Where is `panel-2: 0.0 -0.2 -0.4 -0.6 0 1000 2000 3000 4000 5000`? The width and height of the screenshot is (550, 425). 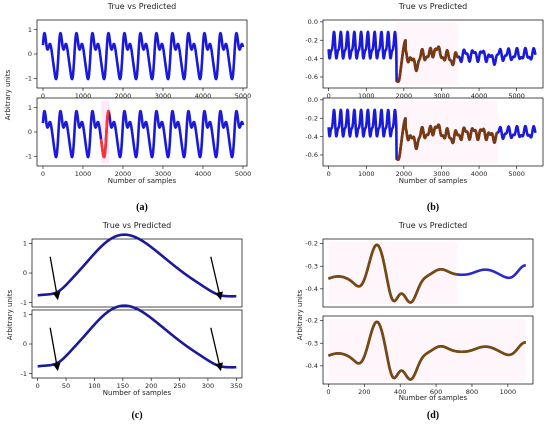
panel-2: 0.0 -0.2 -0.4 -0.6 0 1000 2000 3000 4000 5000 is located at coordinates (424, 137).